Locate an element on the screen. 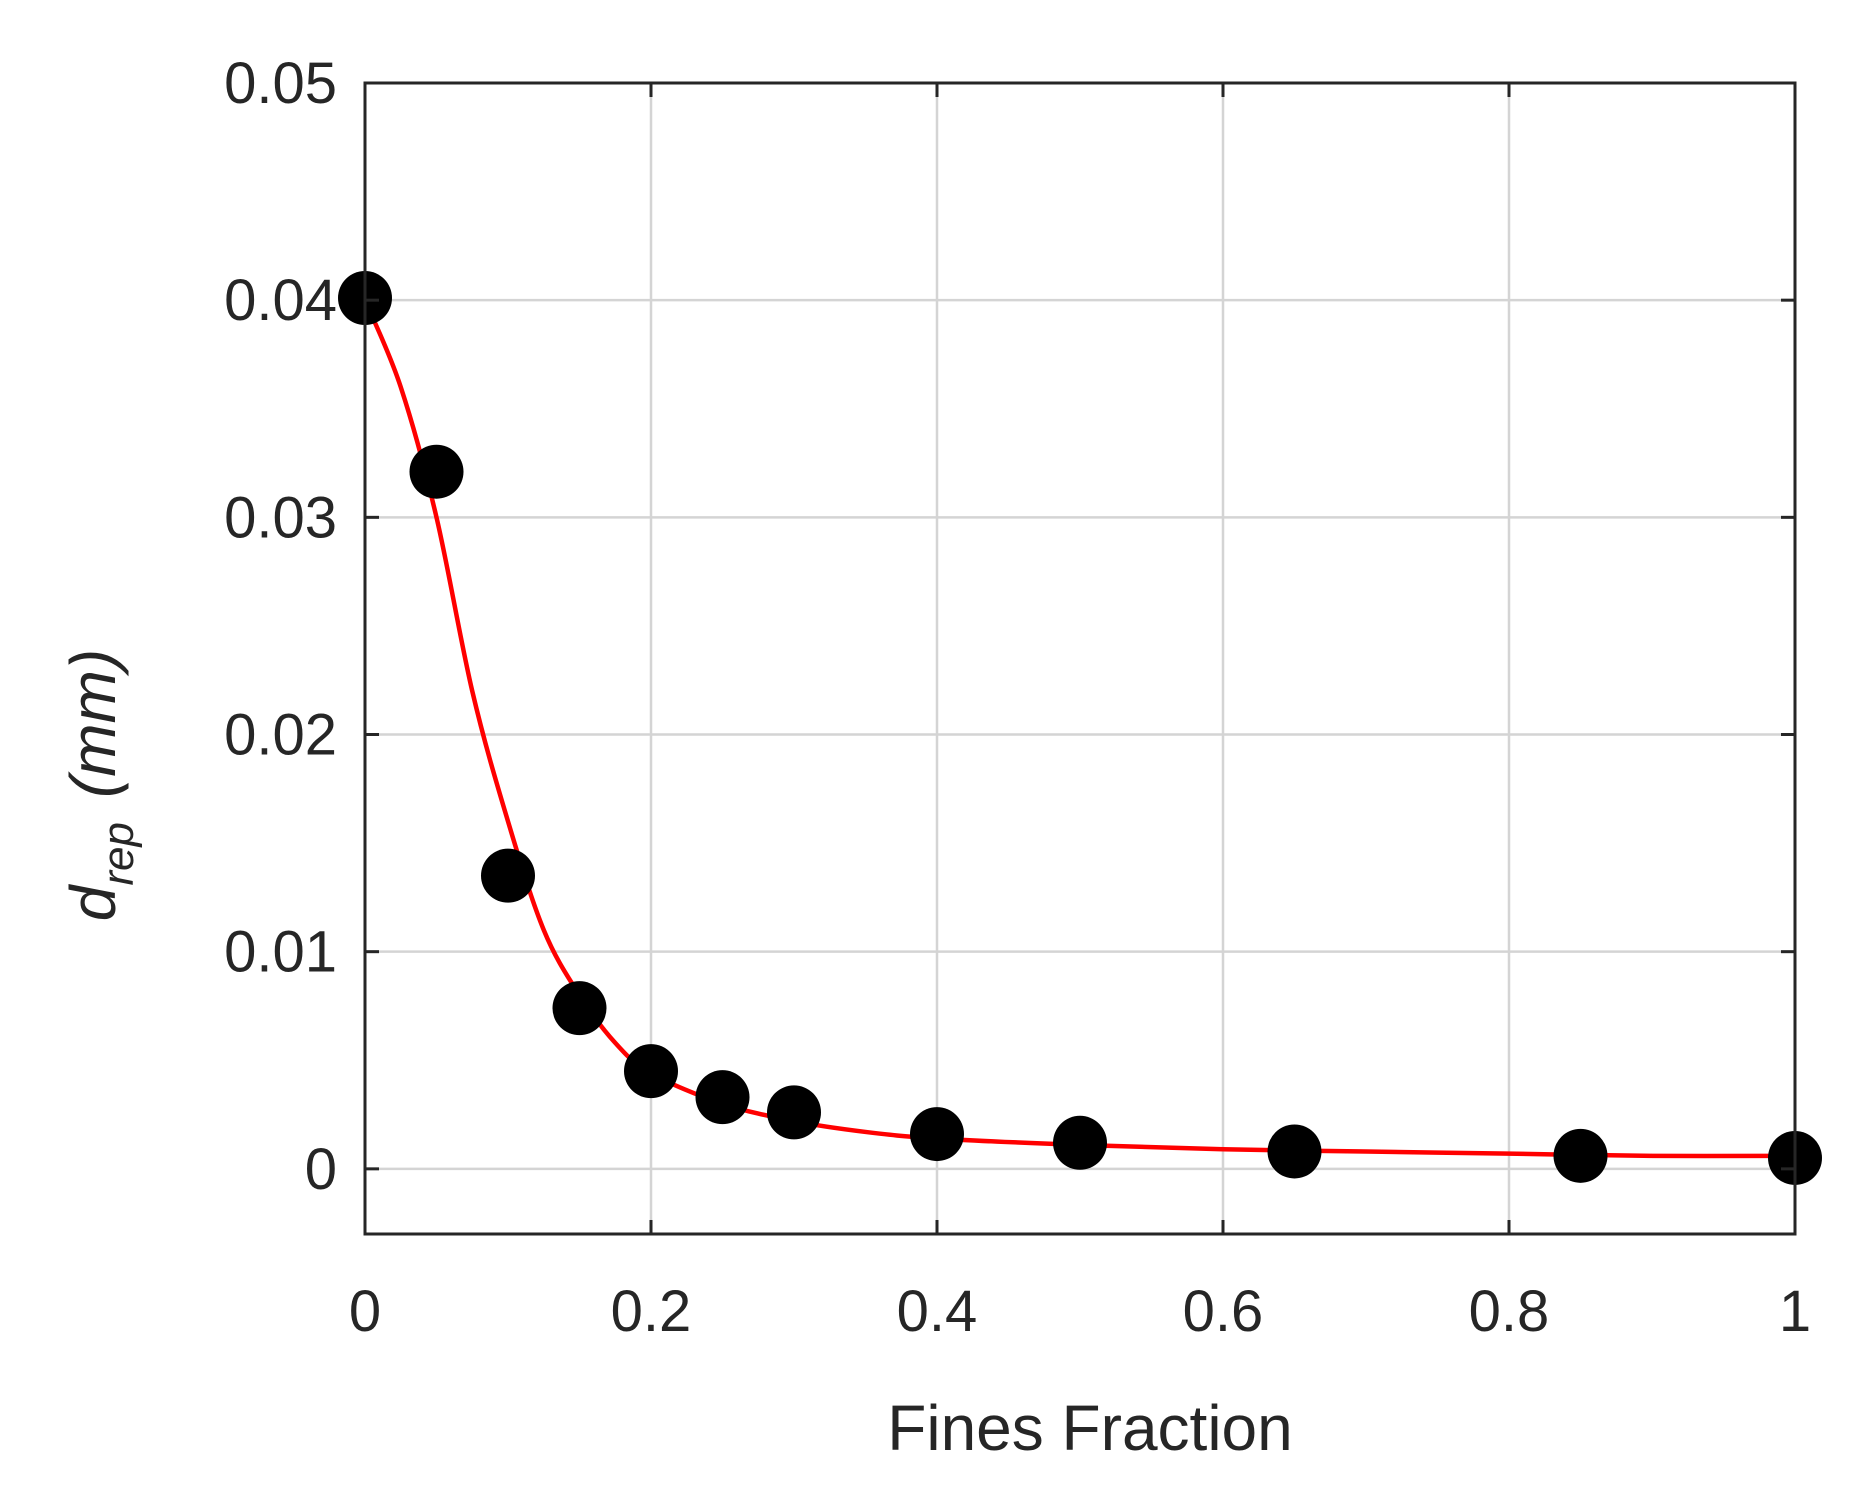 This screenshot has width=1869, height=1501. x-tick-label: 0.6 is located at coordinates (1223, 1311).